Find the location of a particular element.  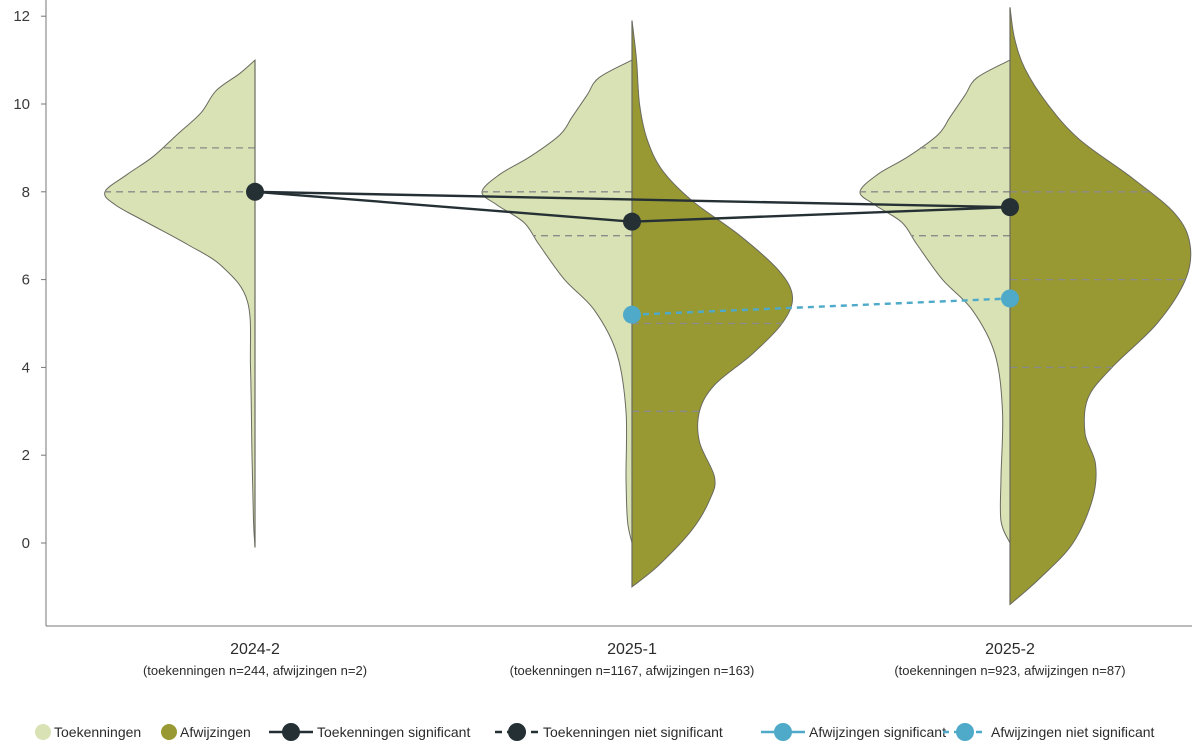

x-category-sublabel: (toekenningen n=923, afwijzingen n=87) is located at coordinates (1009, 670).